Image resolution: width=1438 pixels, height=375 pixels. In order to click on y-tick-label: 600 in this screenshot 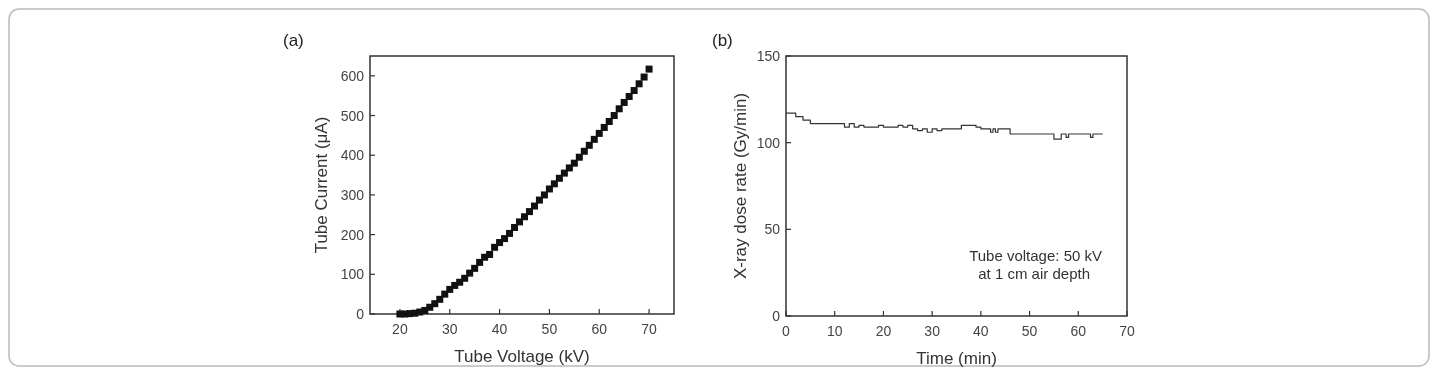, I will do `click(352, 75)`.